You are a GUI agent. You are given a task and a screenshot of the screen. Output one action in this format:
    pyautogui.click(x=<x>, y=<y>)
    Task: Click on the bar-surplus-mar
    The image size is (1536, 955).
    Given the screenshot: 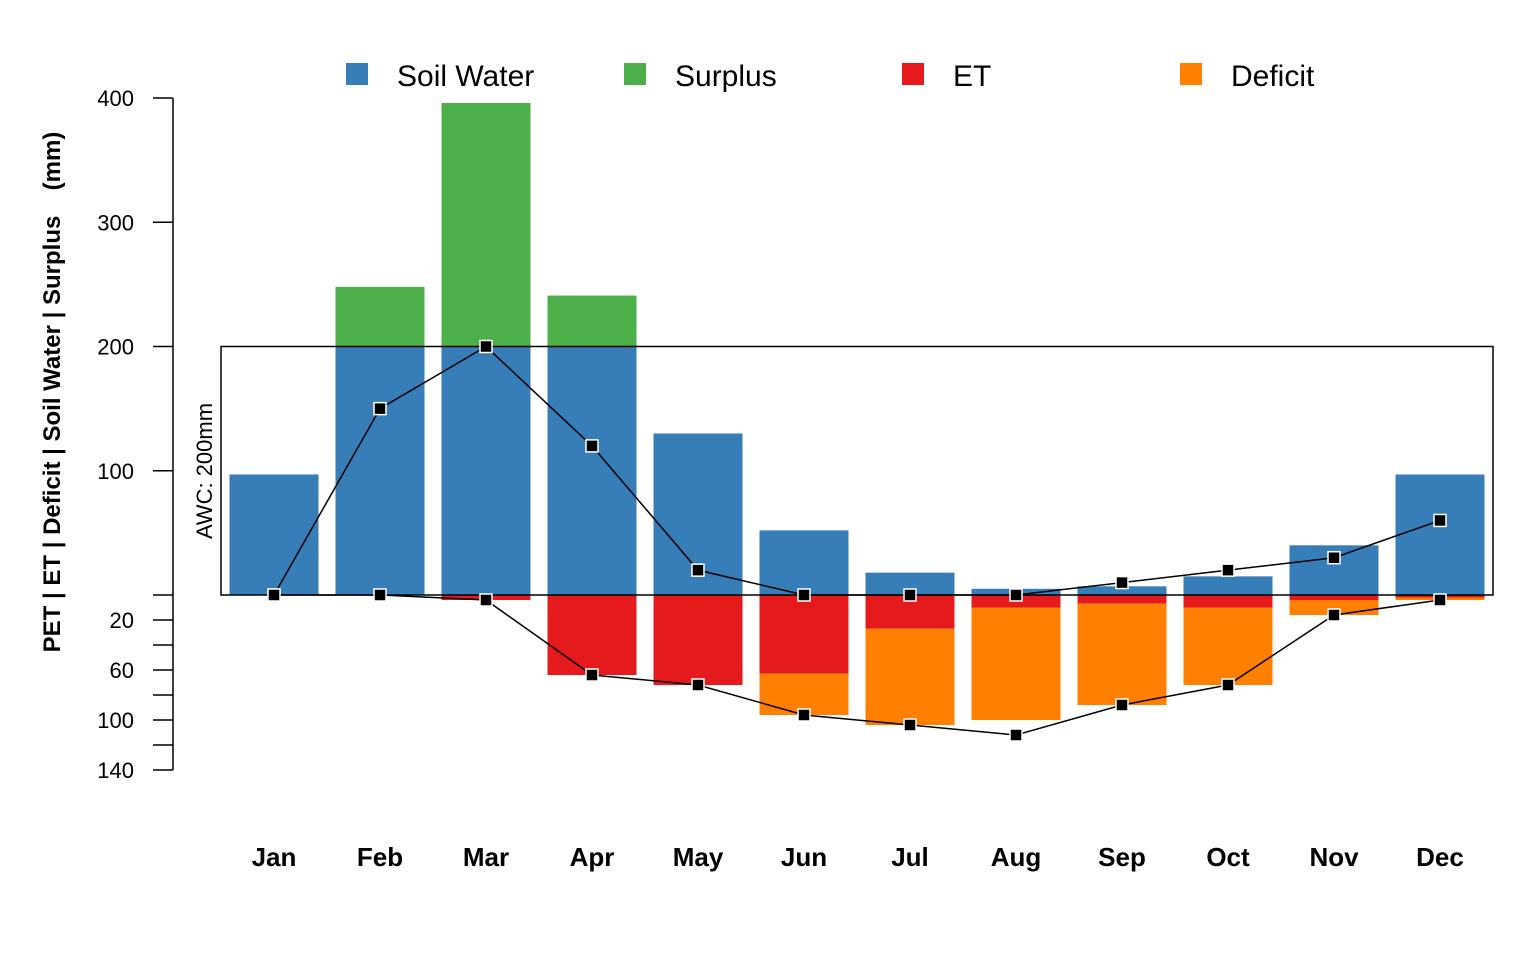 What is the action you would take?
    pyautogui.click(x=486, y=224)
    